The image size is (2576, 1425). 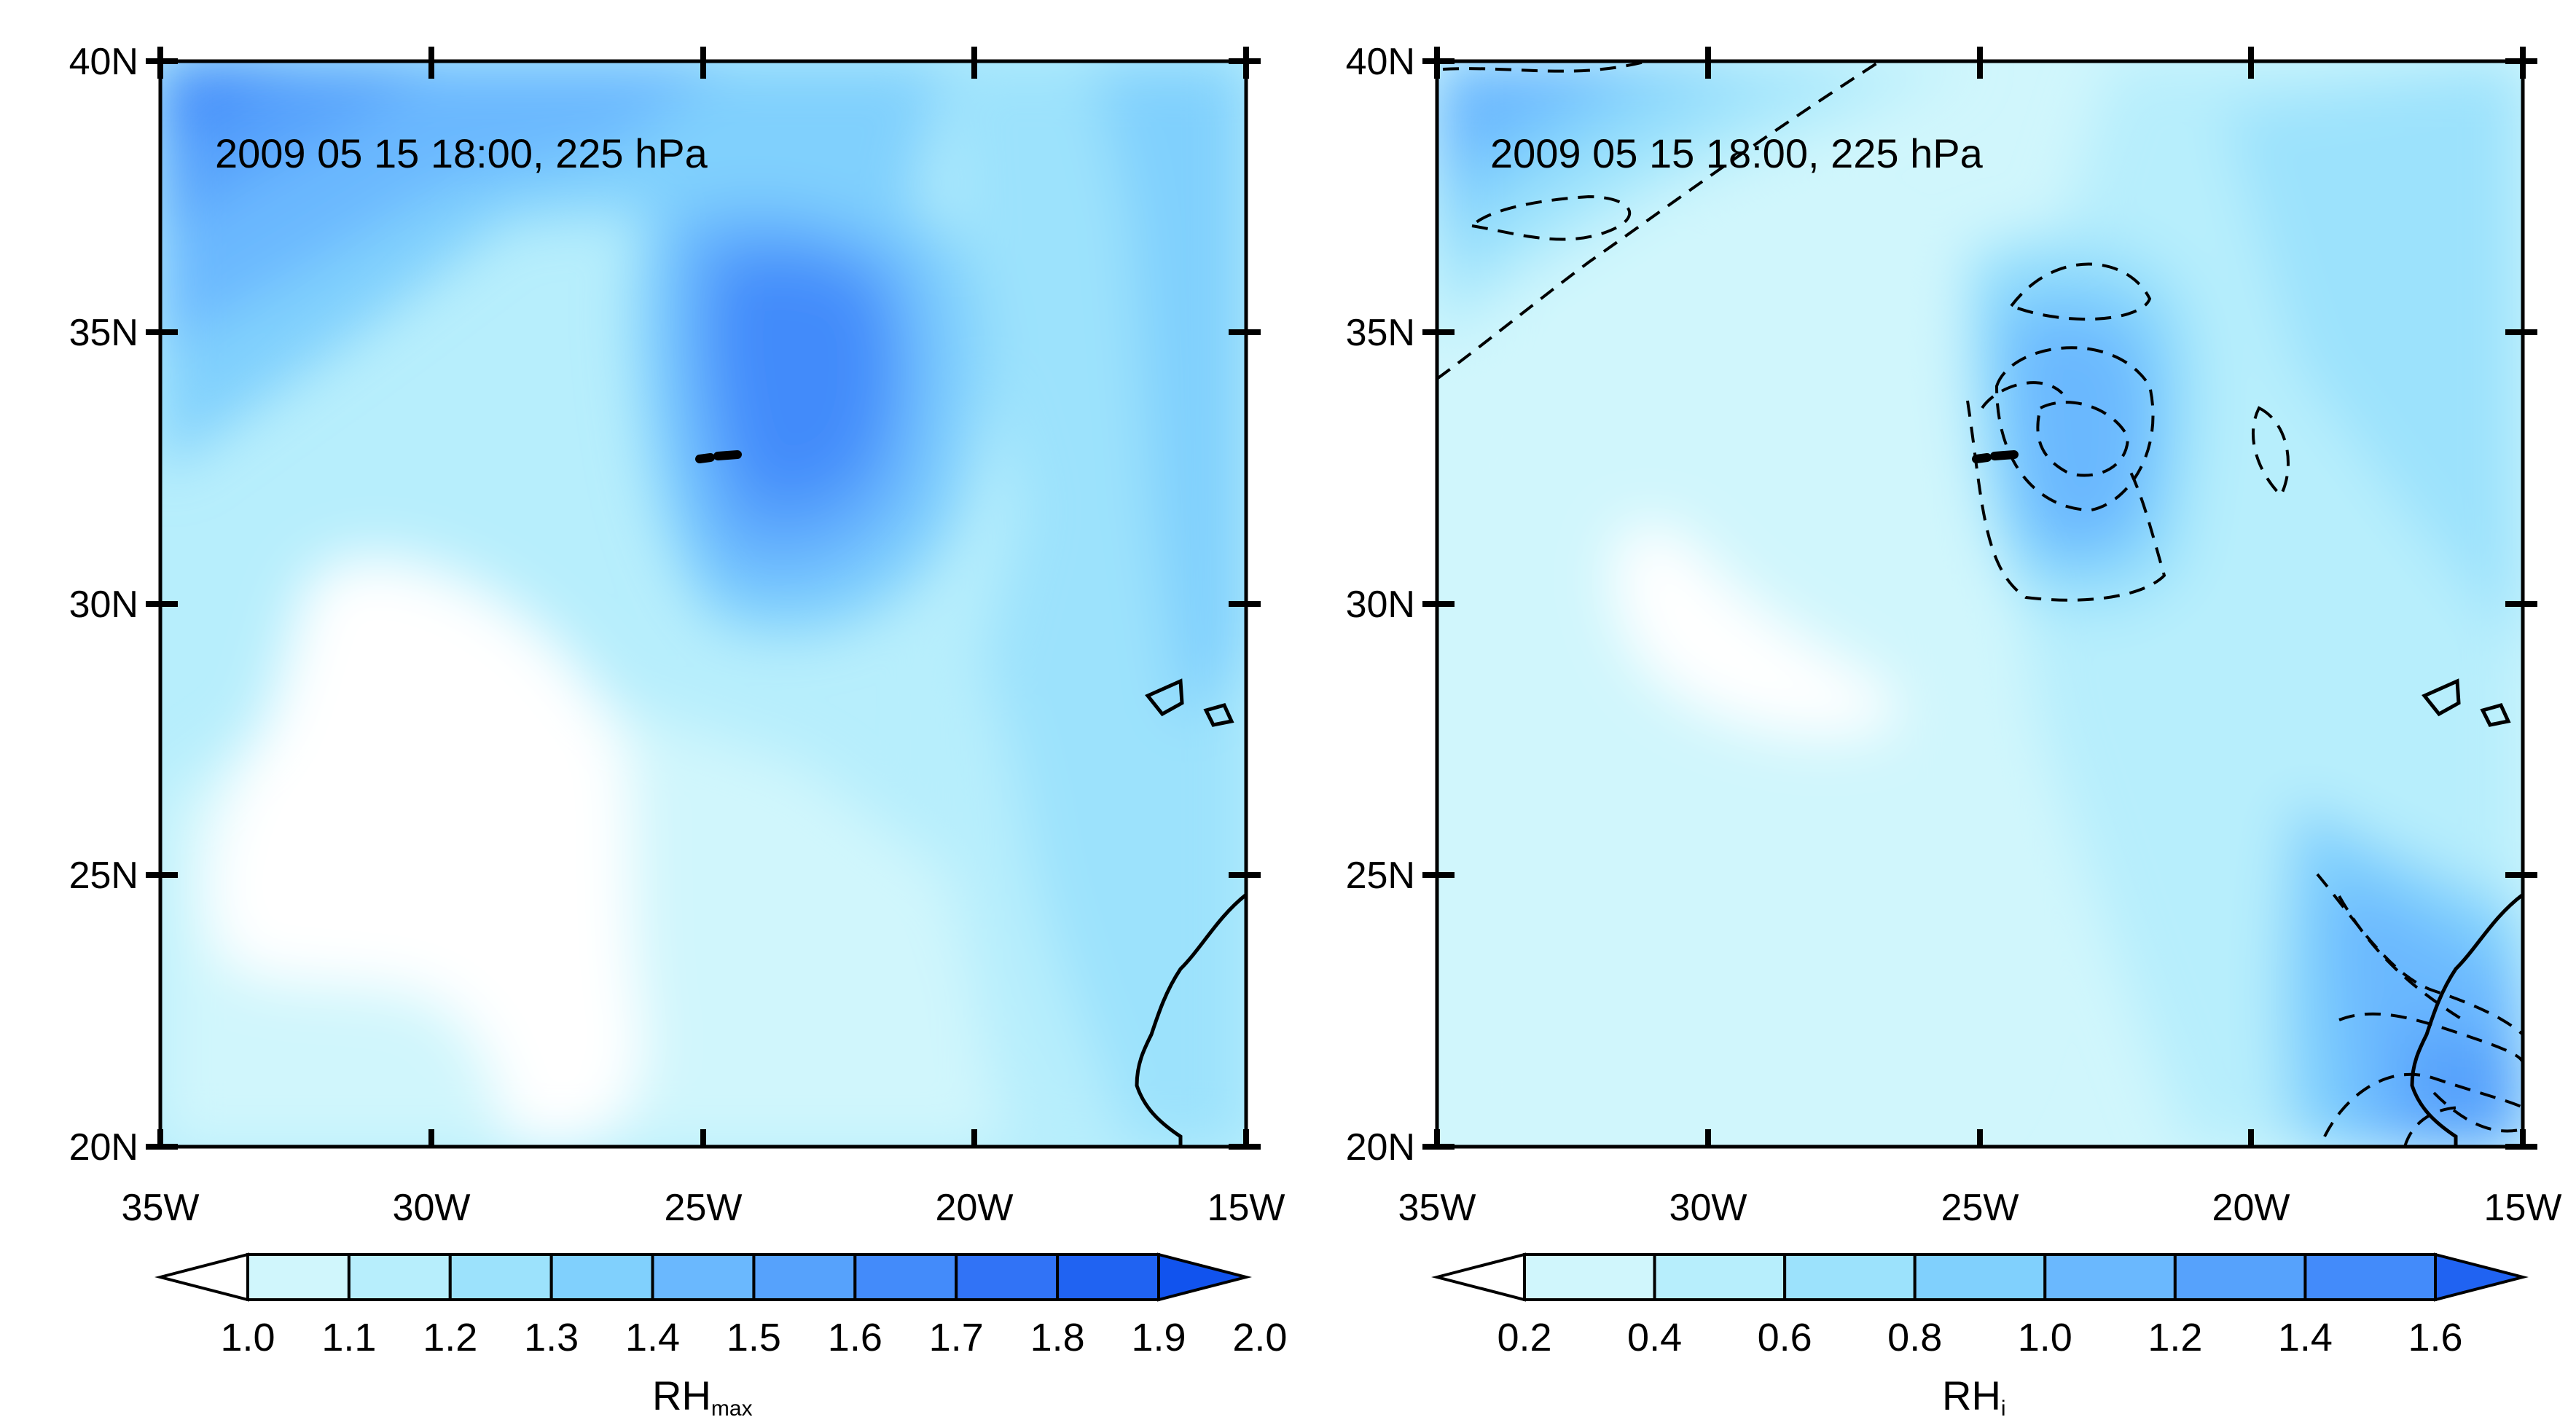 I want to click on left-colorbar-high-triangle, so click(x=1204, y=1277).